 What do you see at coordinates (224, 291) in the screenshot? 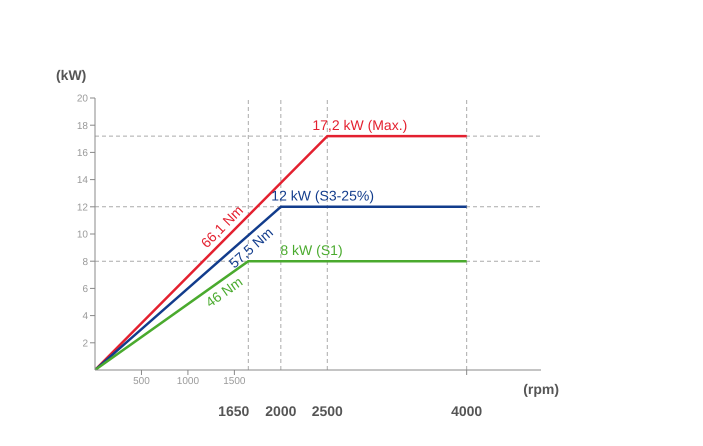
I see `annotation: 46 Nm` at bounding box center [224, 291].